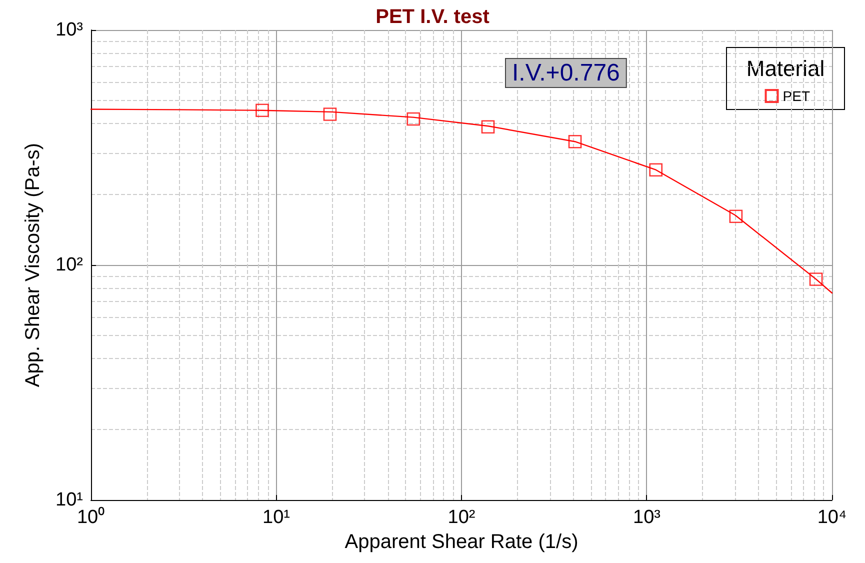  Describe the element at coordinates (69, 30) in the screenshot. I see `y-tick-label: 10³` at that location.